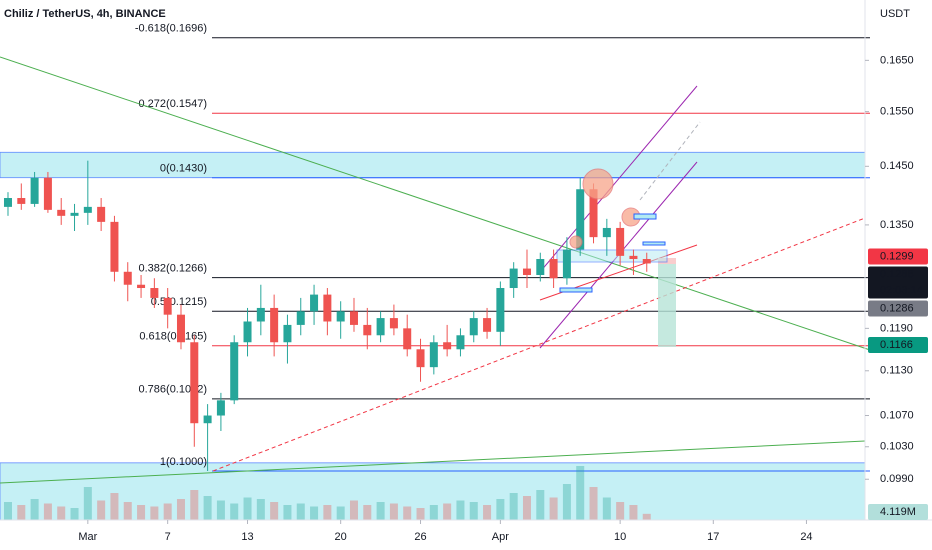  What do you see at coordinates (173, 104) in the screenshot?
I see `fib-label: 0.272(0.1547)` at bounding box center [173, 104].